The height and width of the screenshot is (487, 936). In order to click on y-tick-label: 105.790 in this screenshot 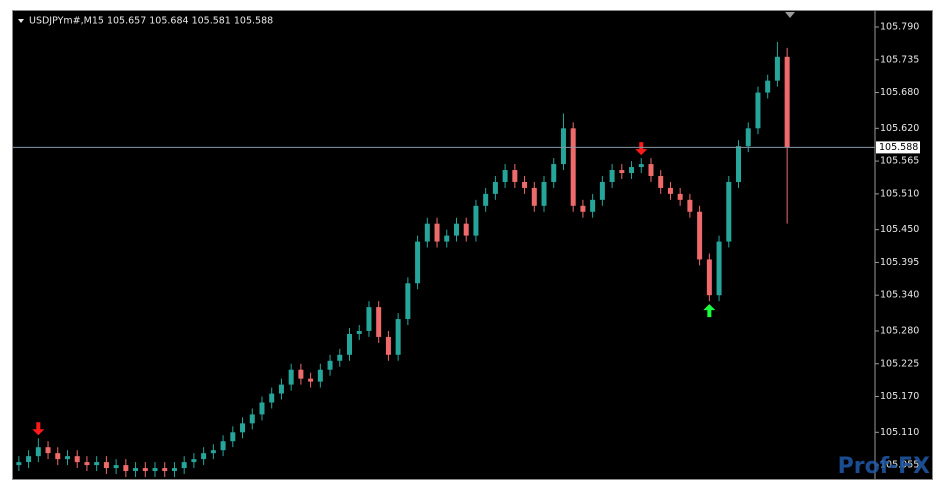, I will do `click(899, 26)`.